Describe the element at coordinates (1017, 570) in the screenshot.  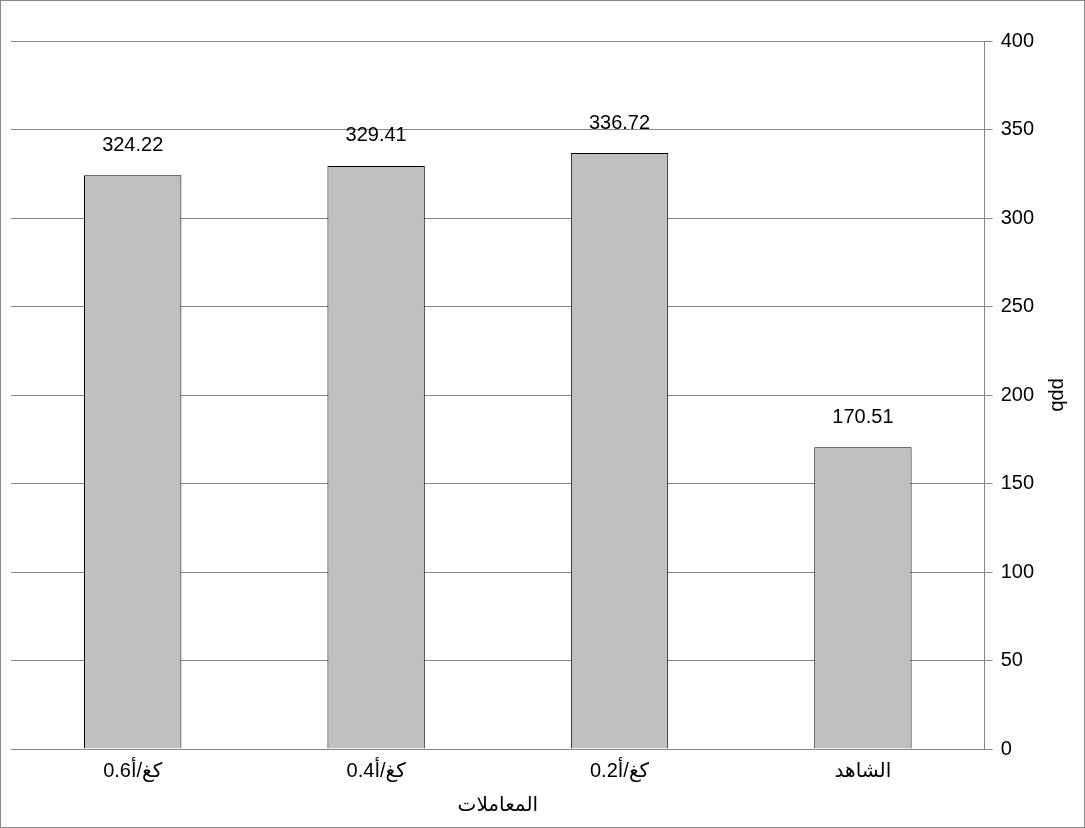
I see `y-tick-label: 100` at that location.